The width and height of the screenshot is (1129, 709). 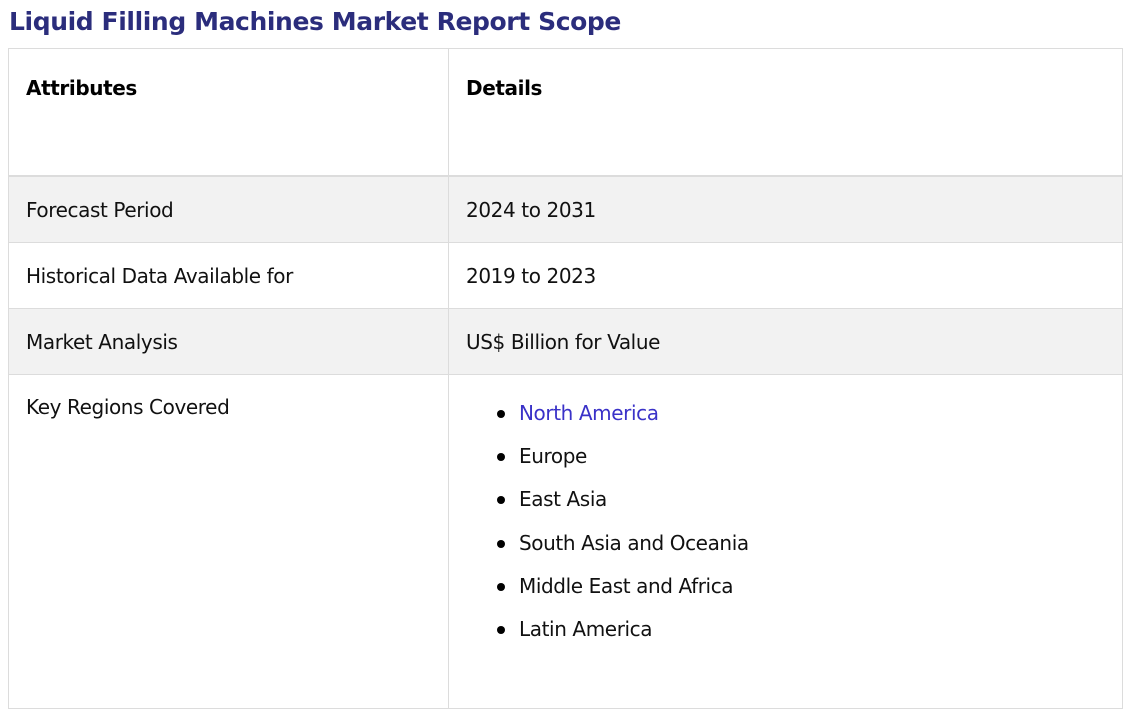 I want to click on table-row: Market Analysis US$ Billion for Value, so click(x=565, y=341).